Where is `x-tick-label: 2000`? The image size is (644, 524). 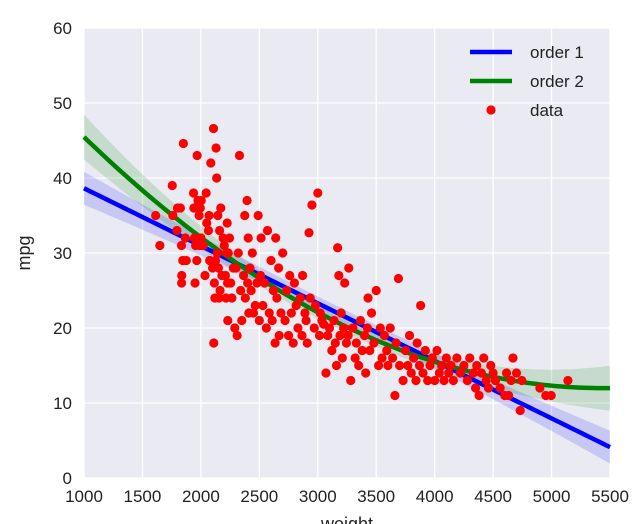 x-tick-label: 2000 is located at coordinates (201, 496).